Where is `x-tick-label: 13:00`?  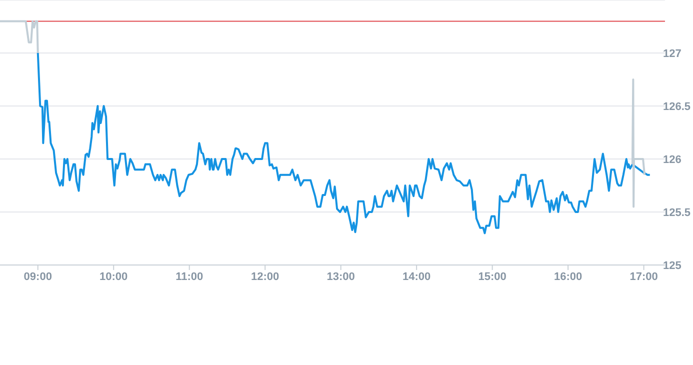 x-tick-label: 13:00 is located at coordinates (340, 276).